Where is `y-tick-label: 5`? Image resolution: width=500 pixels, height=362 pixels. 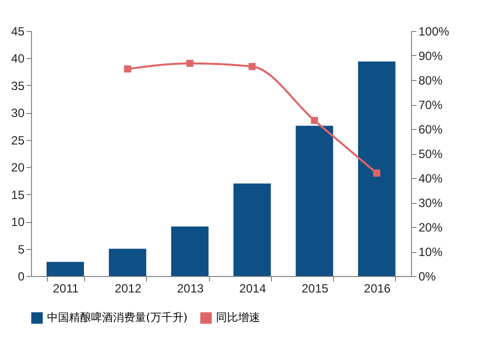
y-tick-label: 5 is located at coordinates (21, 249).